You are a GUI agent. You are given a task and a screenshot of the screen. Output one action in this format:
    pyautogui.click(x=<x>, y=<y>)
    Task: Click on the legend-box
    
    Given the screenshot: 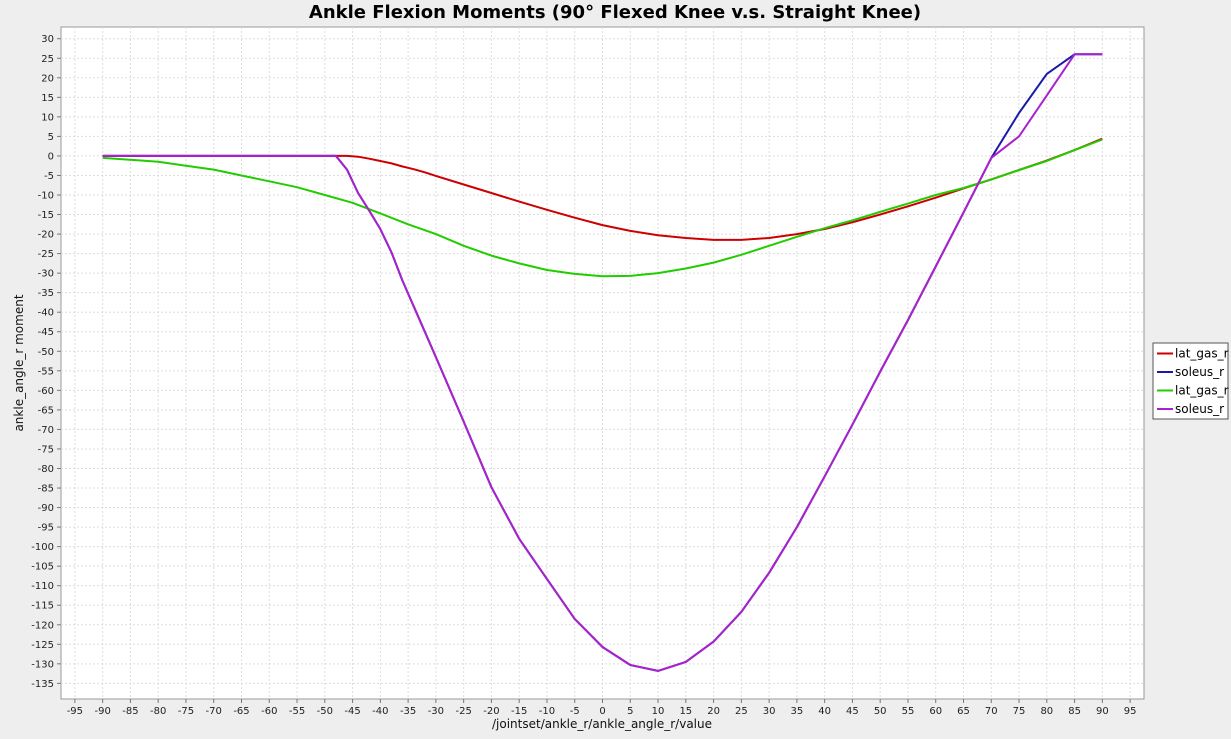 What is the action you would take?
    pyautogui.click(x=1190, y=381)
    